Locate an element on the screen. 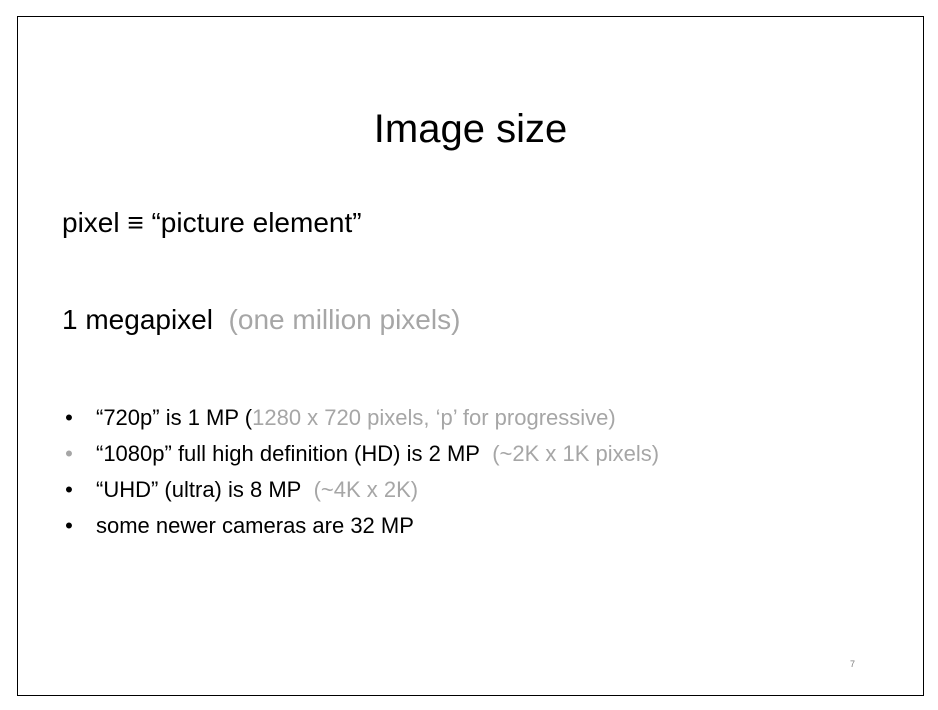  megapixel-label: 1 megapixel is located at coordinates (137, 319).